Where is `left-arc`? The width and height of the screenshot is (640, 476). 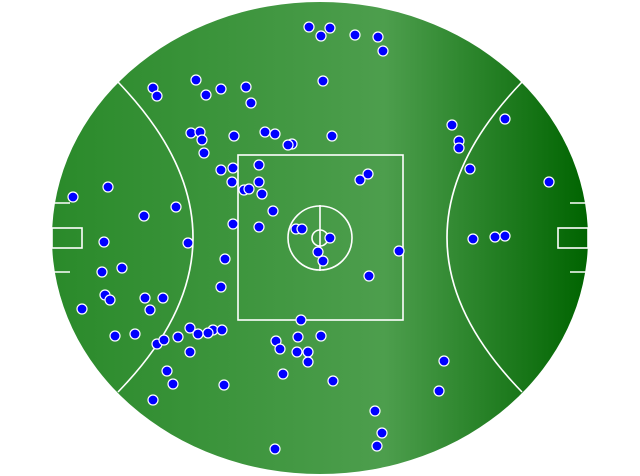
left-arc is located at coordinates (155, 237).